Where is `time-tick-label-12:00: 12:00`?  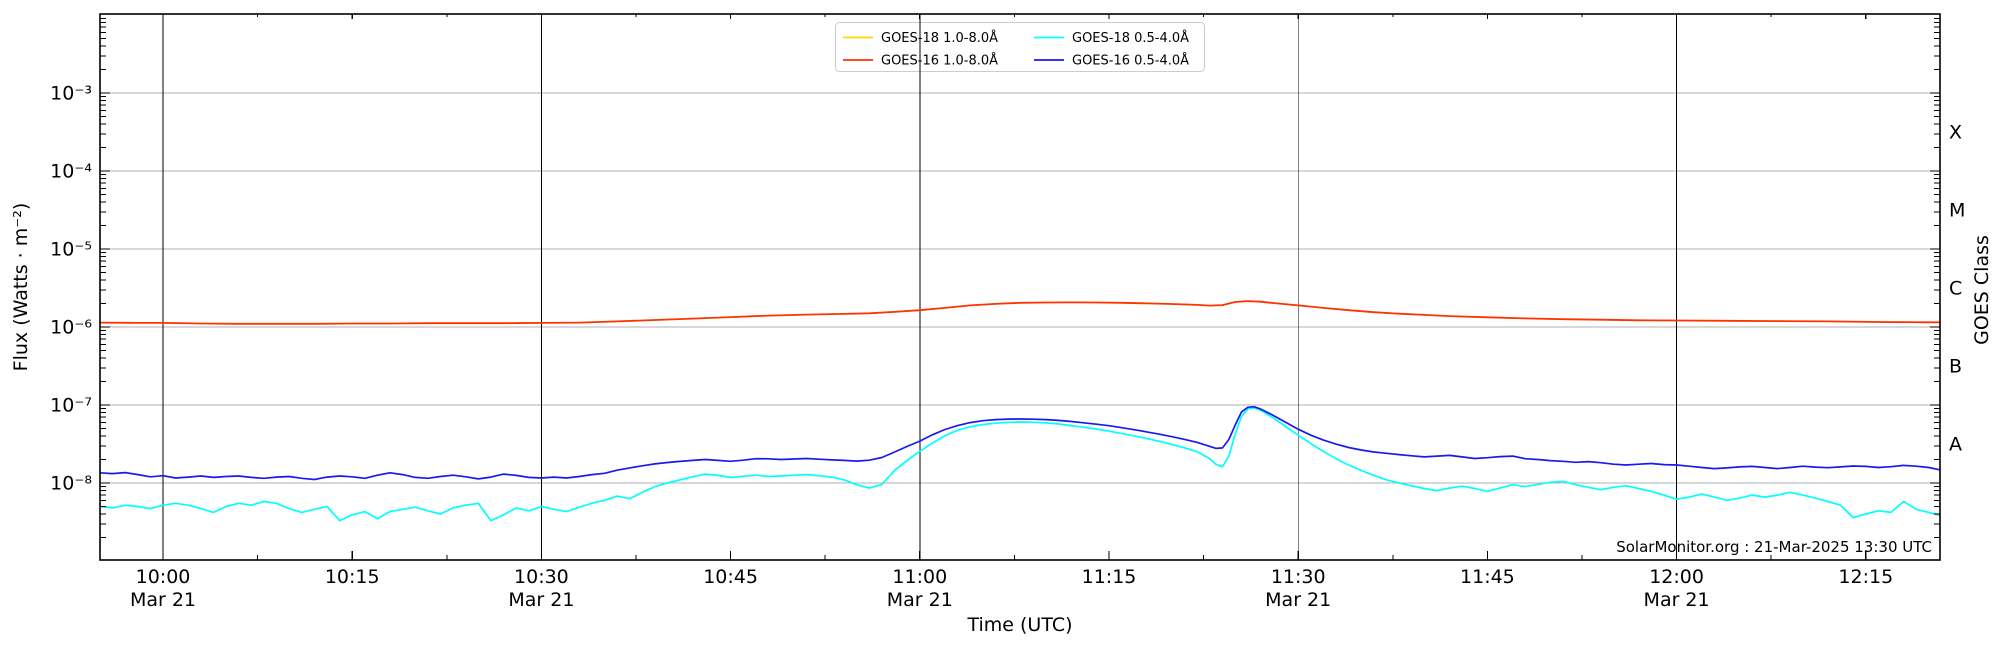
time-tick-label-12:00: 12:00 is located at coordinates (1676, 577).